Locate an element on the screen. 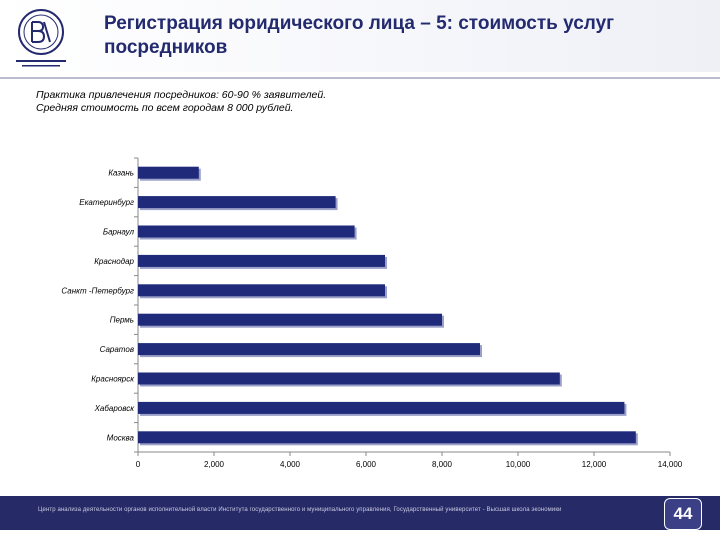  category-label: Екатеринбург is located at coordinates (106, 202).